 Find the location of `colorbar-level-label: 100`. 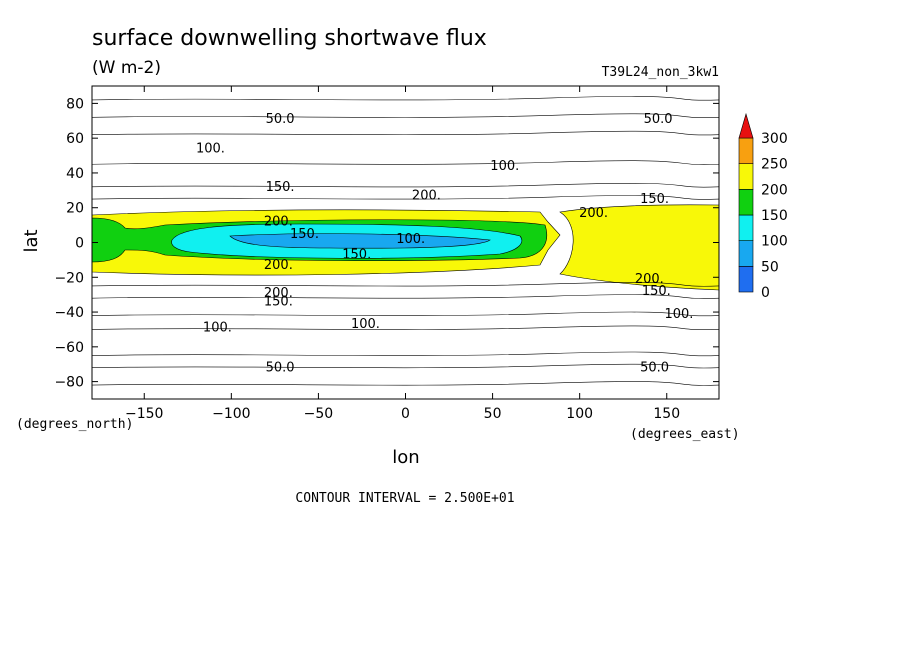

colorbar-level-label: 100 is located at coordinates (774, 242).